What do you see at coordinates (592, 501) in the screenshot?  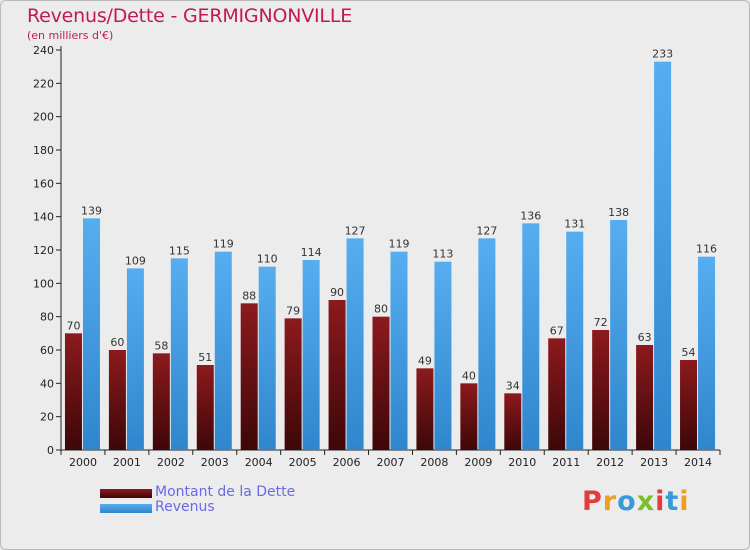 I see `logo-letter: P` at bounding box center [592, 501].